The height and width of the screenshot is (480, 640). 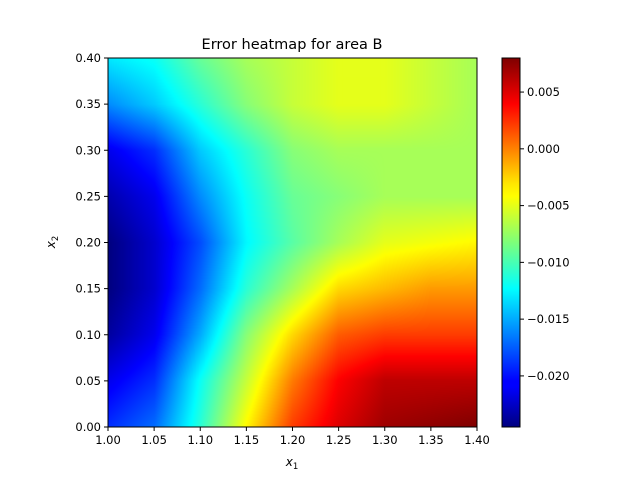 What do you see at coordinates (548, 319) in the screenshot?
I see `colorbar-tick-label: −0.015` at bounding box center [548, 319].